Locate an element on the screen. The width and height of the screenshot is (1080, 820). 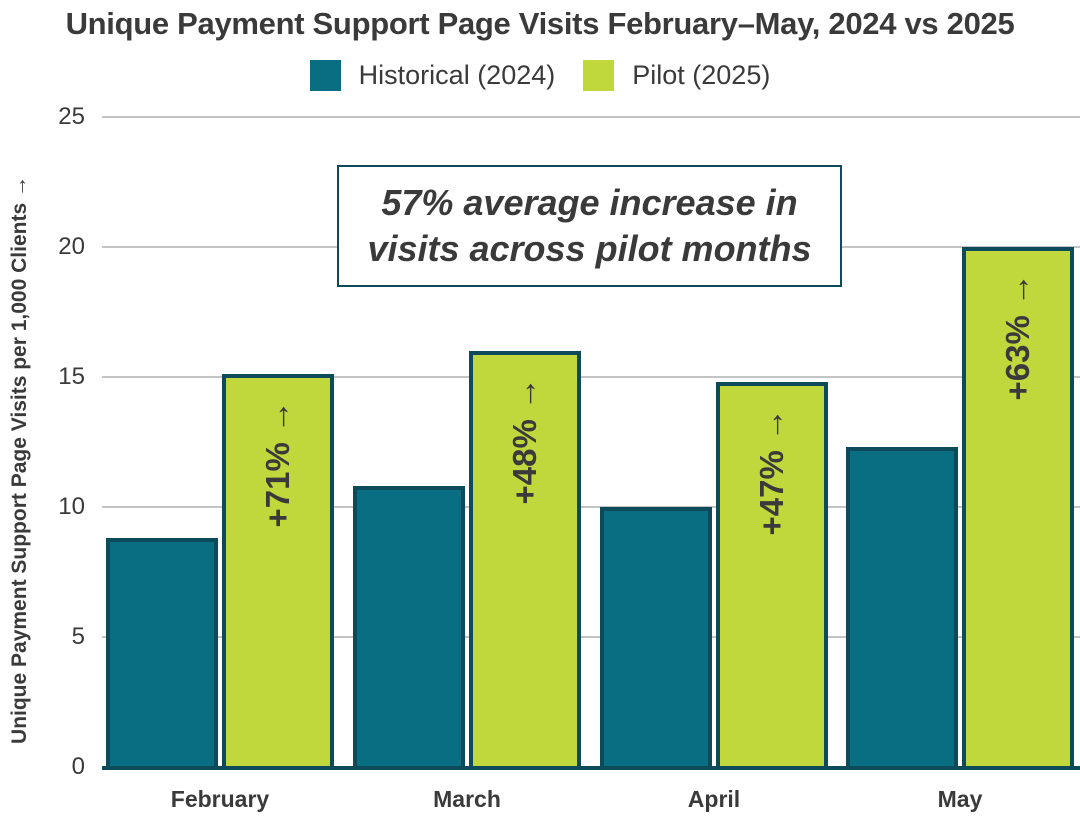
x-tick-label-march: March is located at coordinates (467, 799).